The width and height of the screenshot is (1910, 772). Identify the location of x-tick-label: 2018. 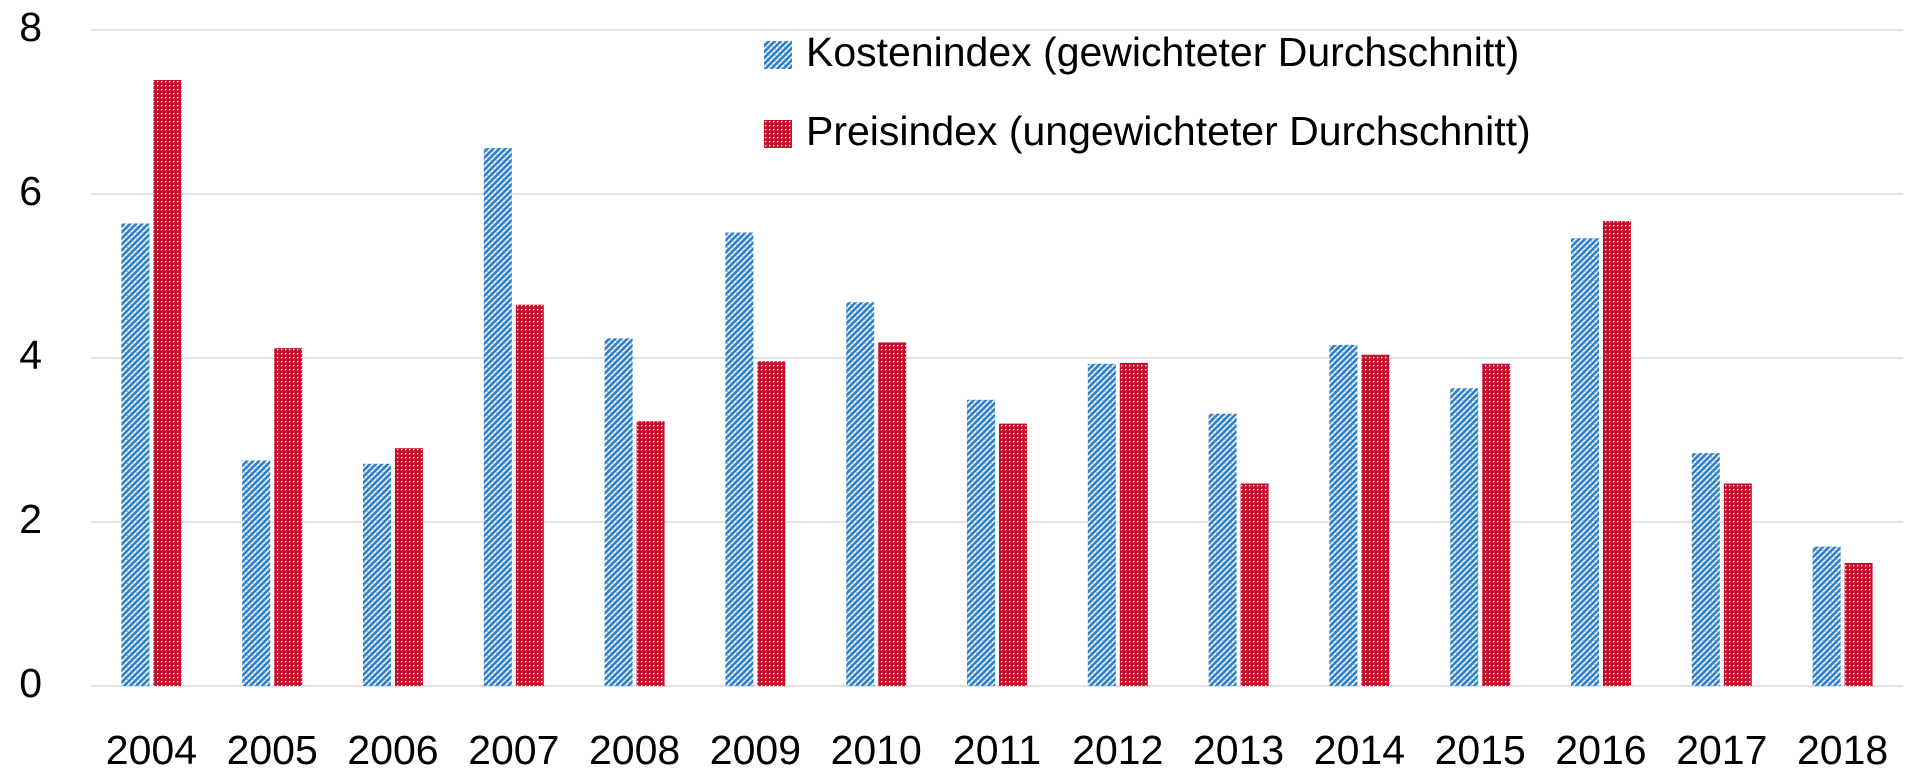
(1842, 749).